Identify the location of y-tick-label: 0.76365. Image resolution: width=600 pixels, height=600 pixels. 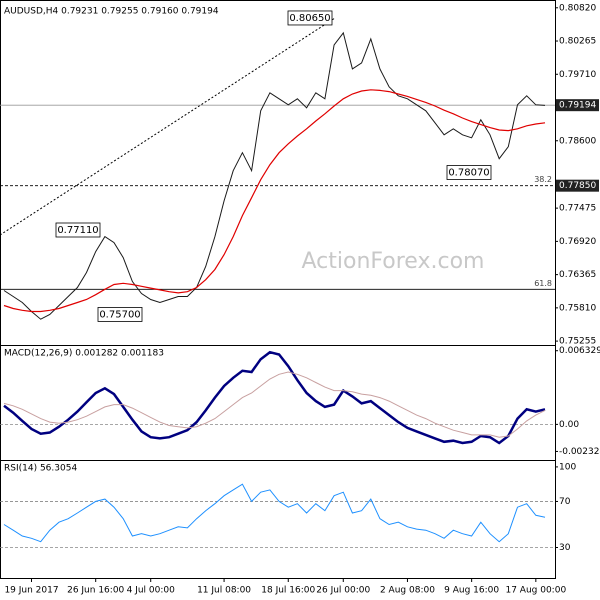
(577, 275).